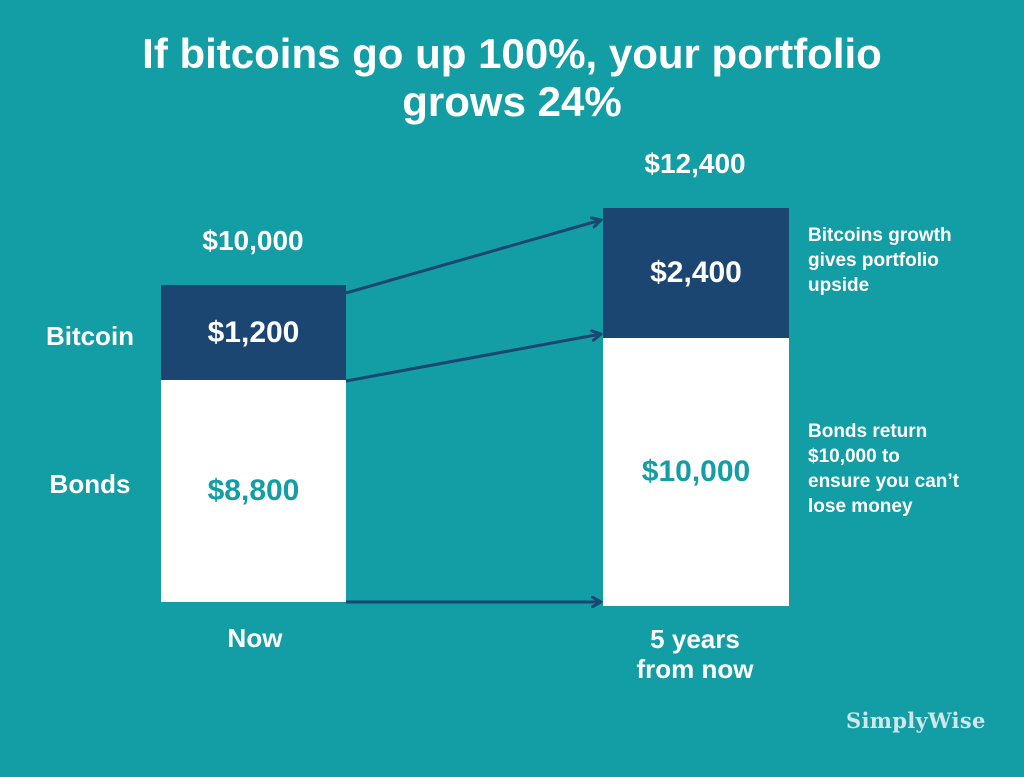 The width and height of the screenshot is (1024, 777). What do you see at coordinates (916, 720) in the screenshot?
I see `simplywise-logo: SimplyWise` at bounding box center [916, 720].